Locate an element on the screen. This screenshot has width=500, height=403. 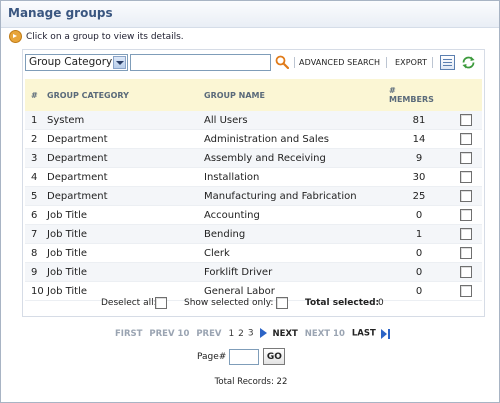
row-members: 9 is located at coordinates (419, 158).